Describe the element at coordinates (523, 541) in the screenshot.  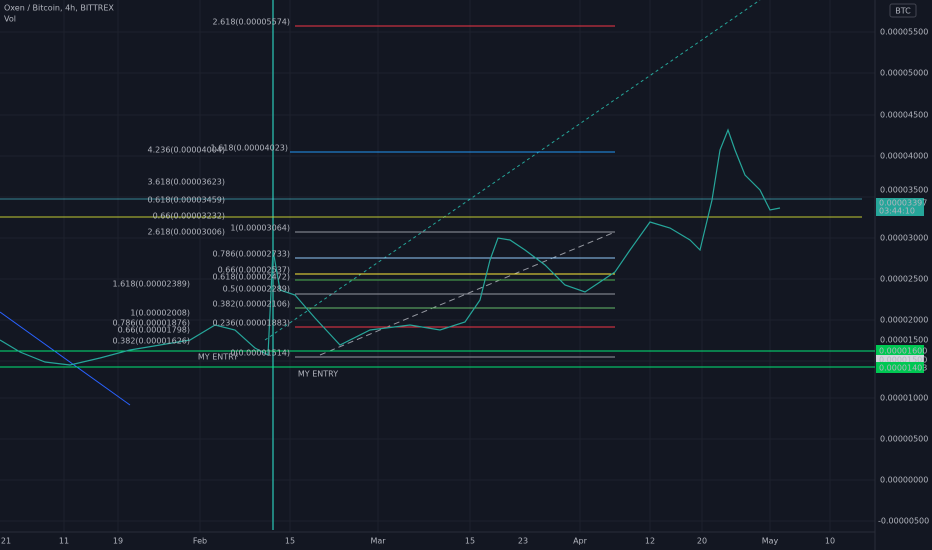
I see `time-label: 23` at that location.